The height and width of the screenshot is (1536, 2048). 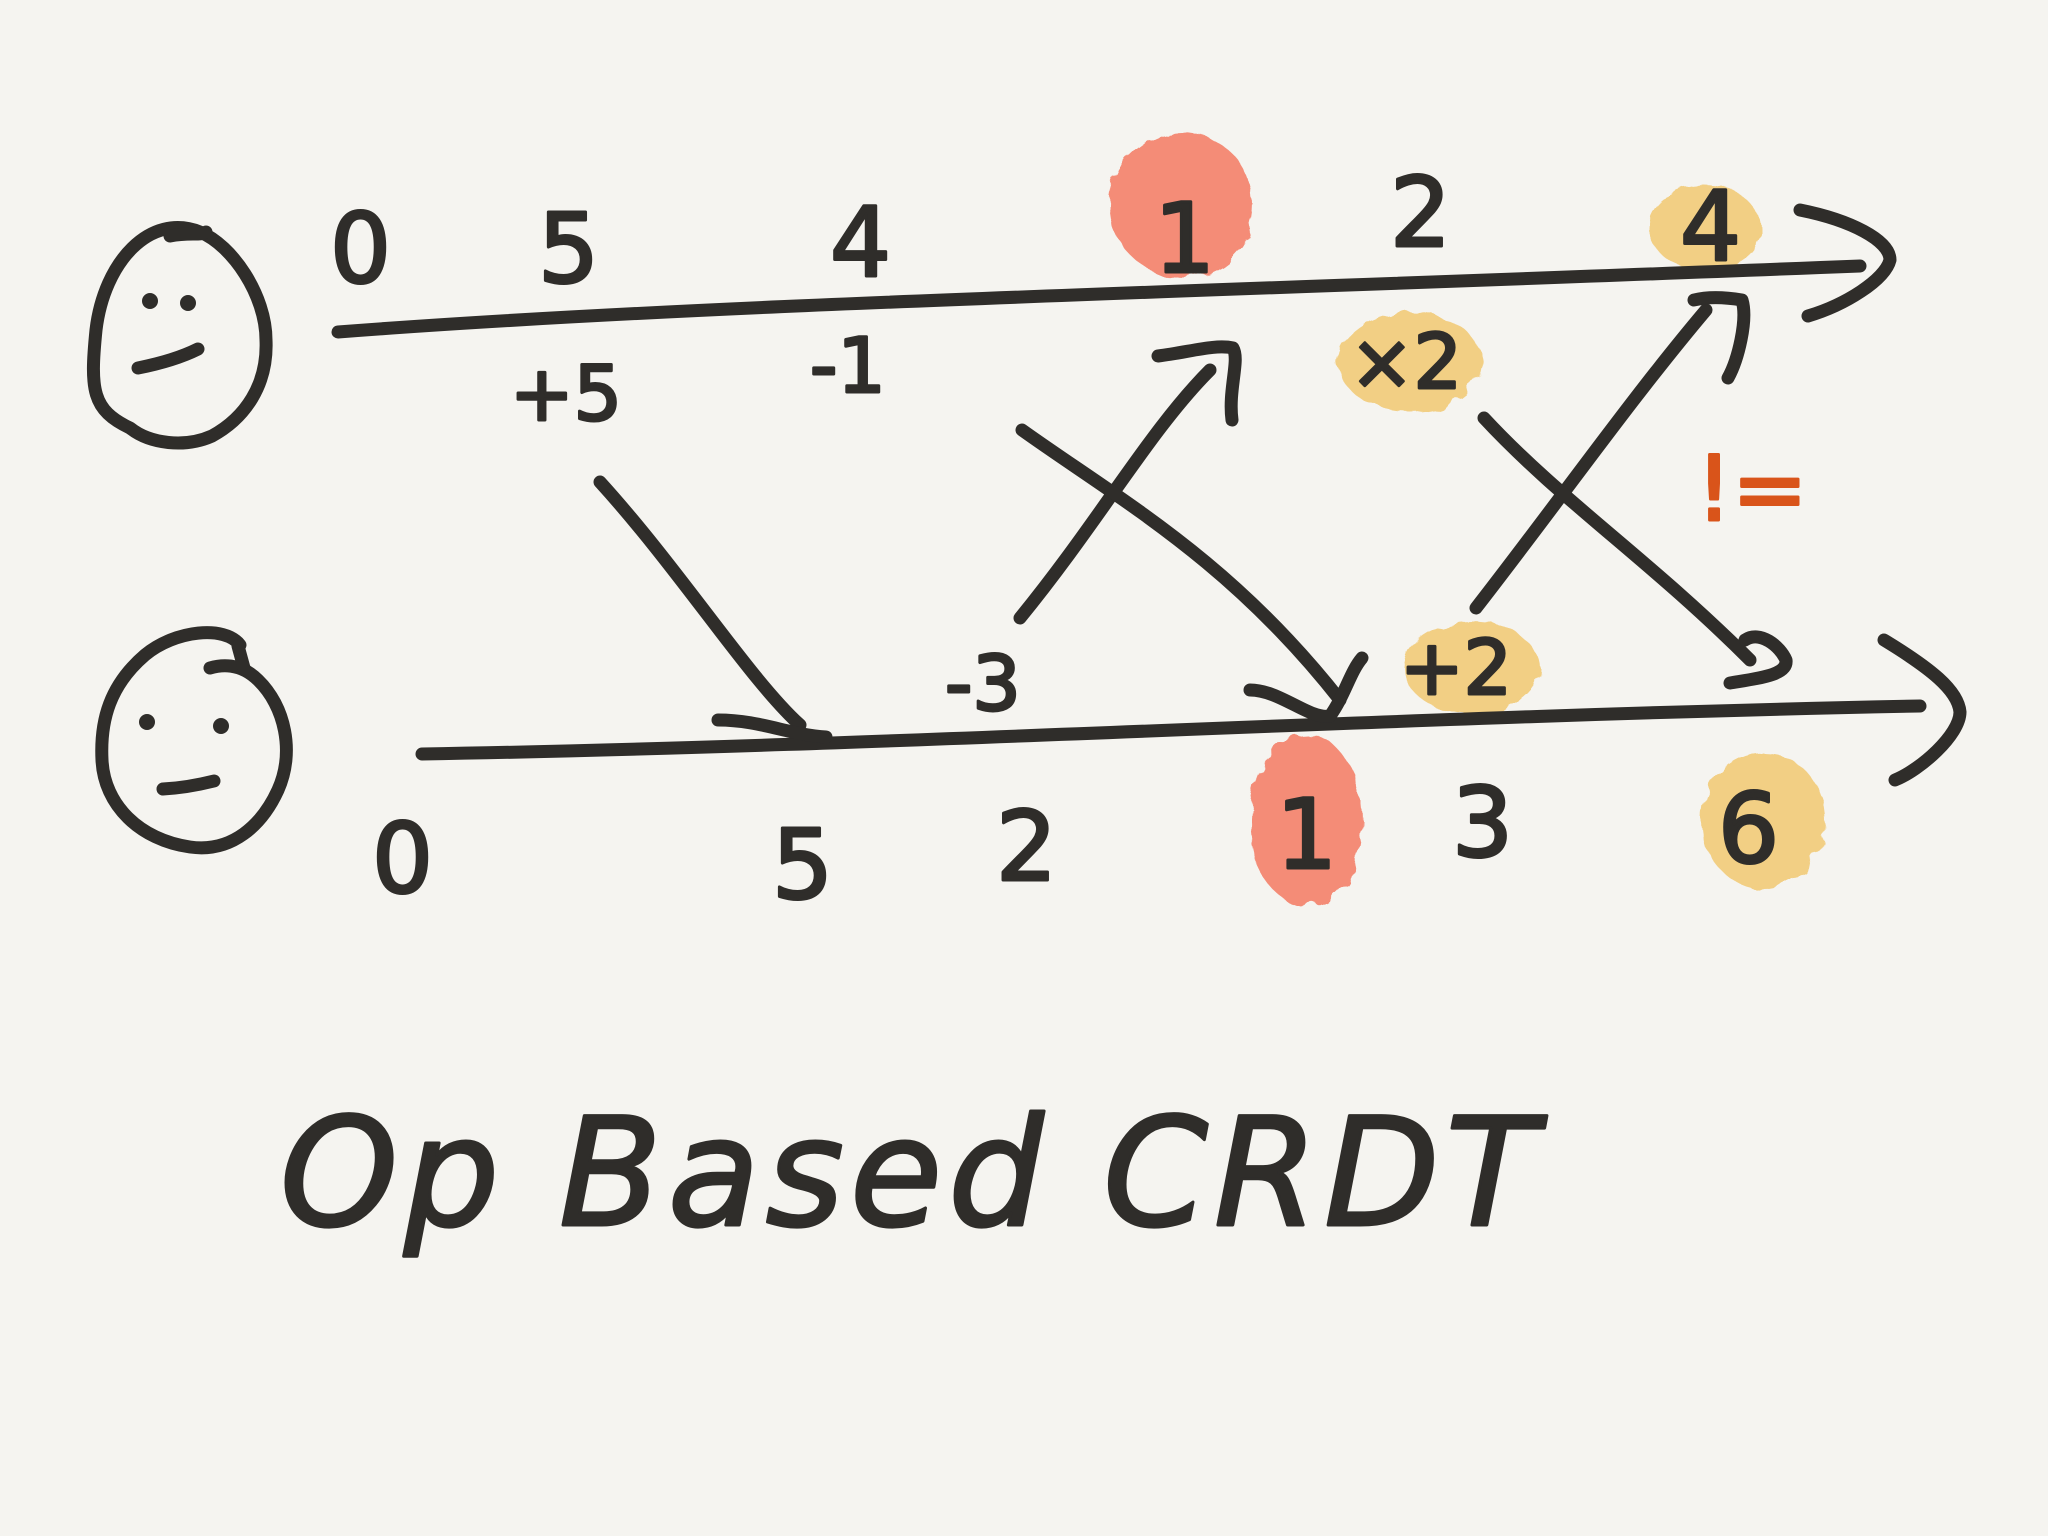 I want to click on conflict-highlight-a, so click(x=1182, y=205).